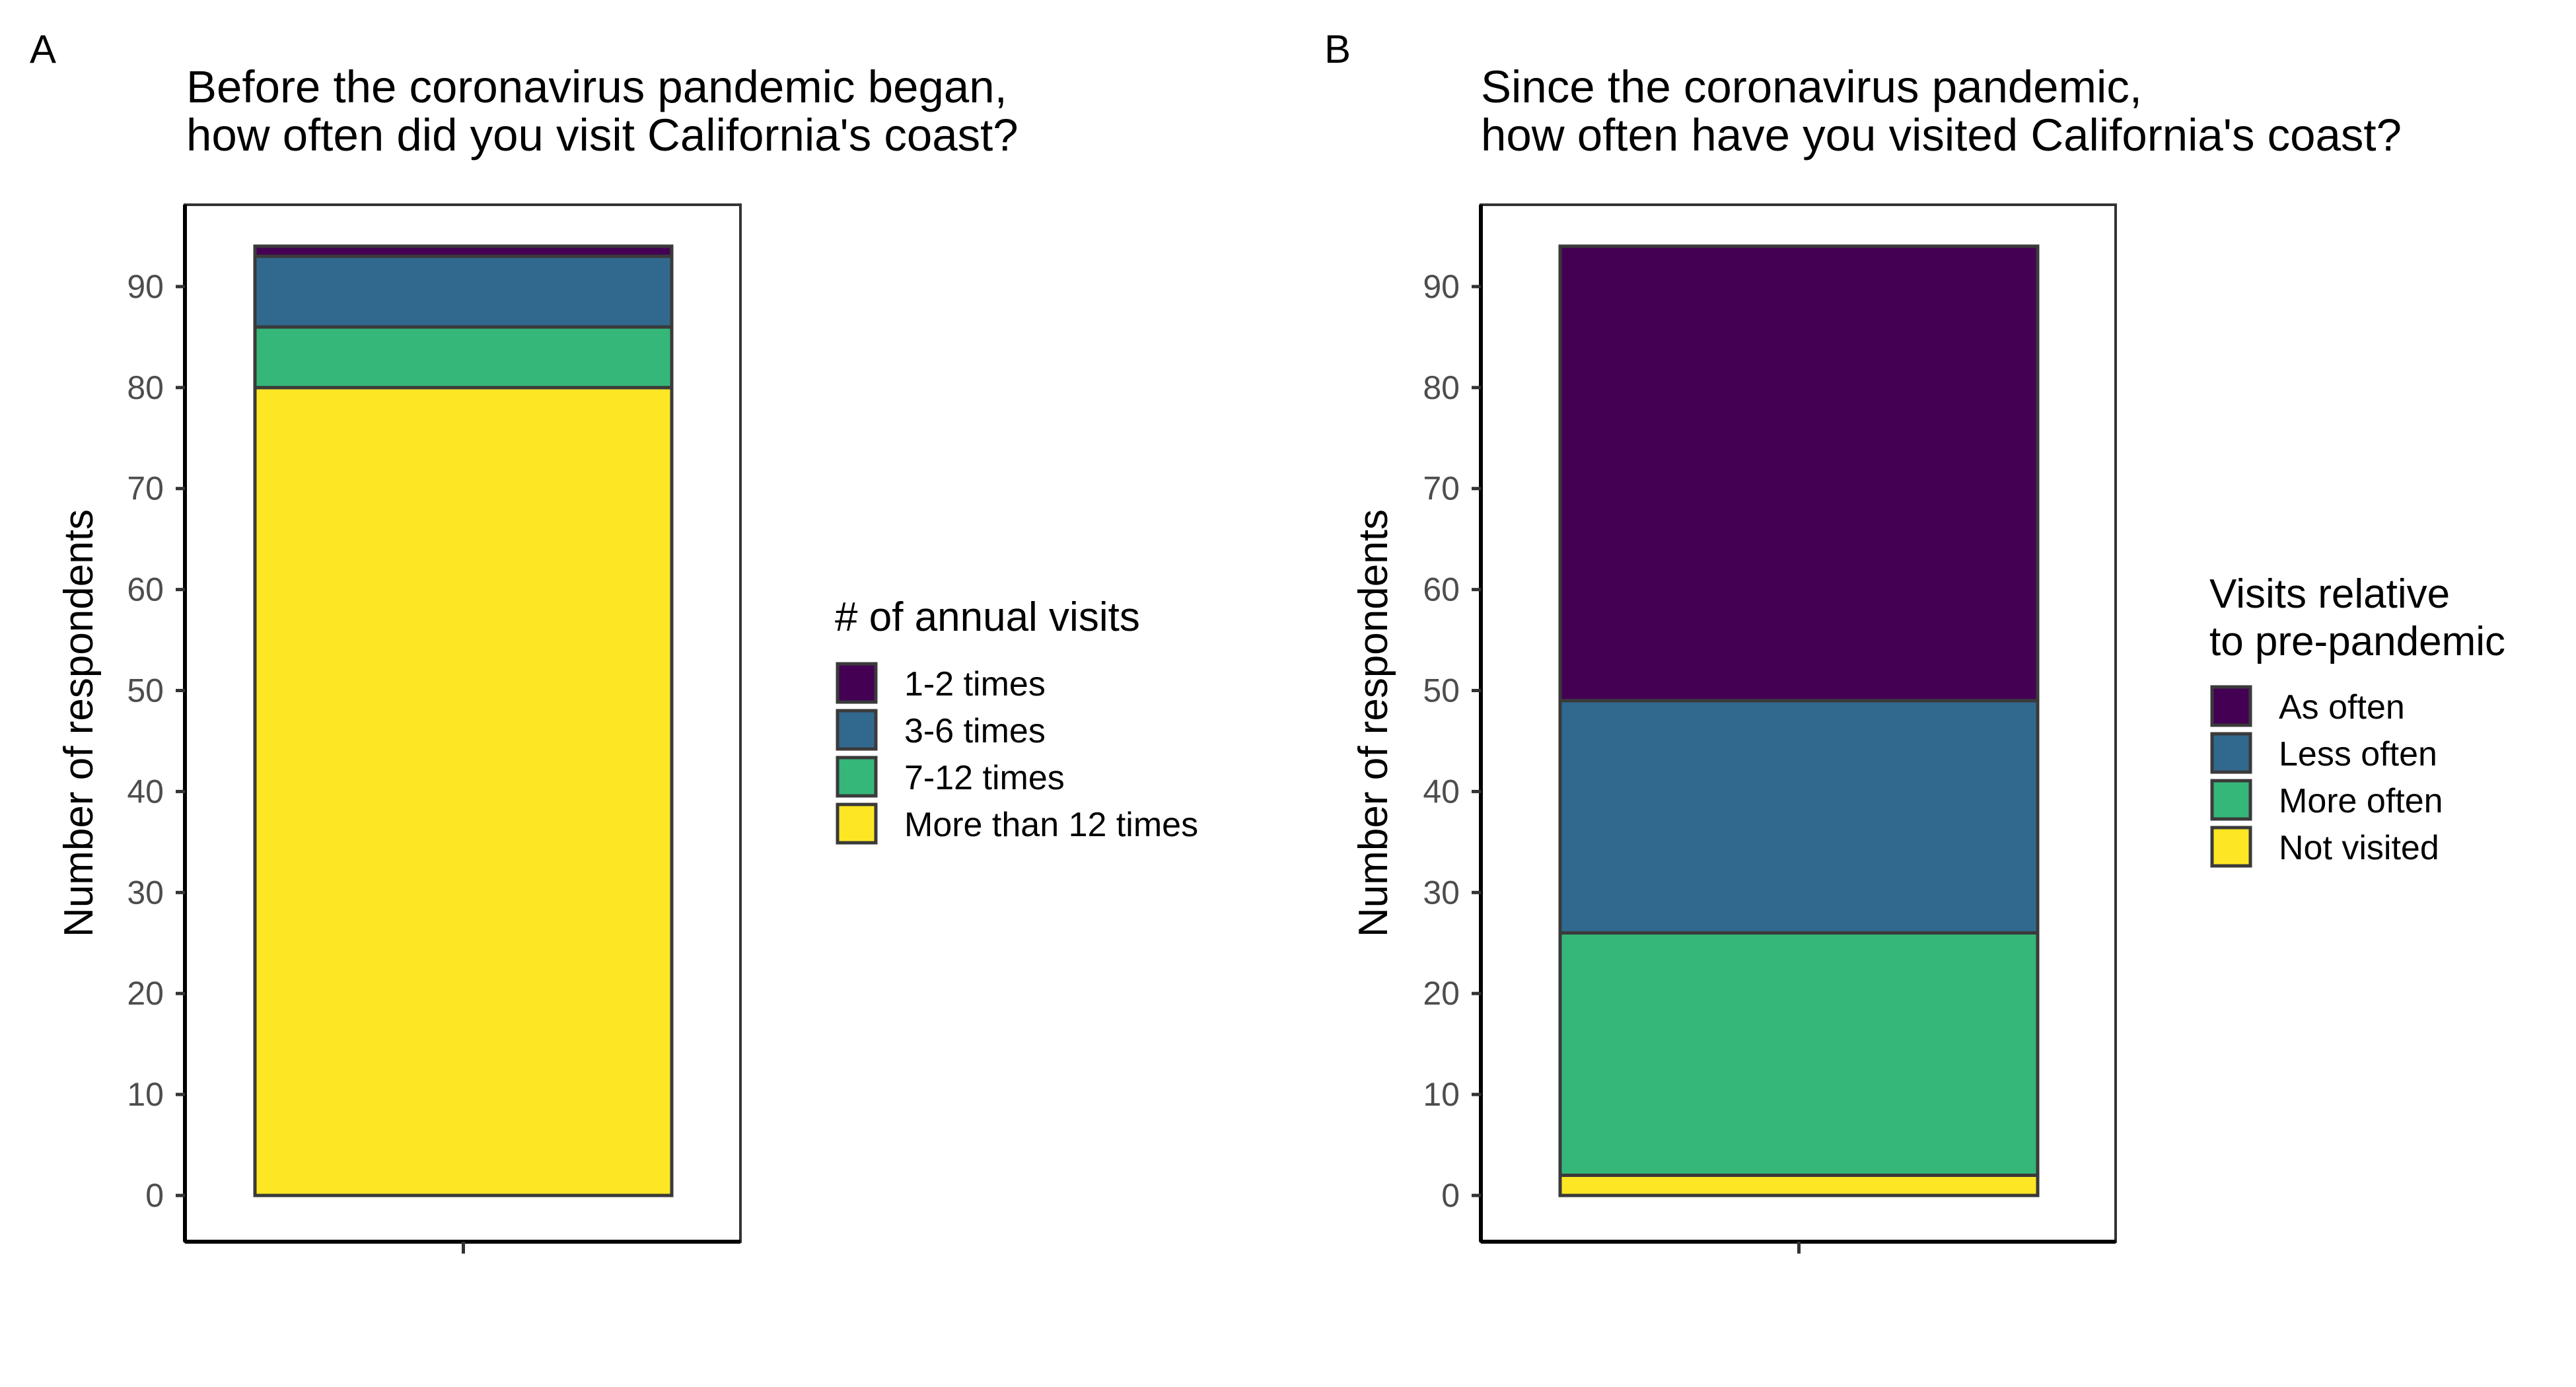 The height and width of the screenshot is (1387, 2576). What do you see at coordinates (988, 617) in the screenshot?
I see `legend-title-line: # of annual visits` at bounding box center [988, 617].